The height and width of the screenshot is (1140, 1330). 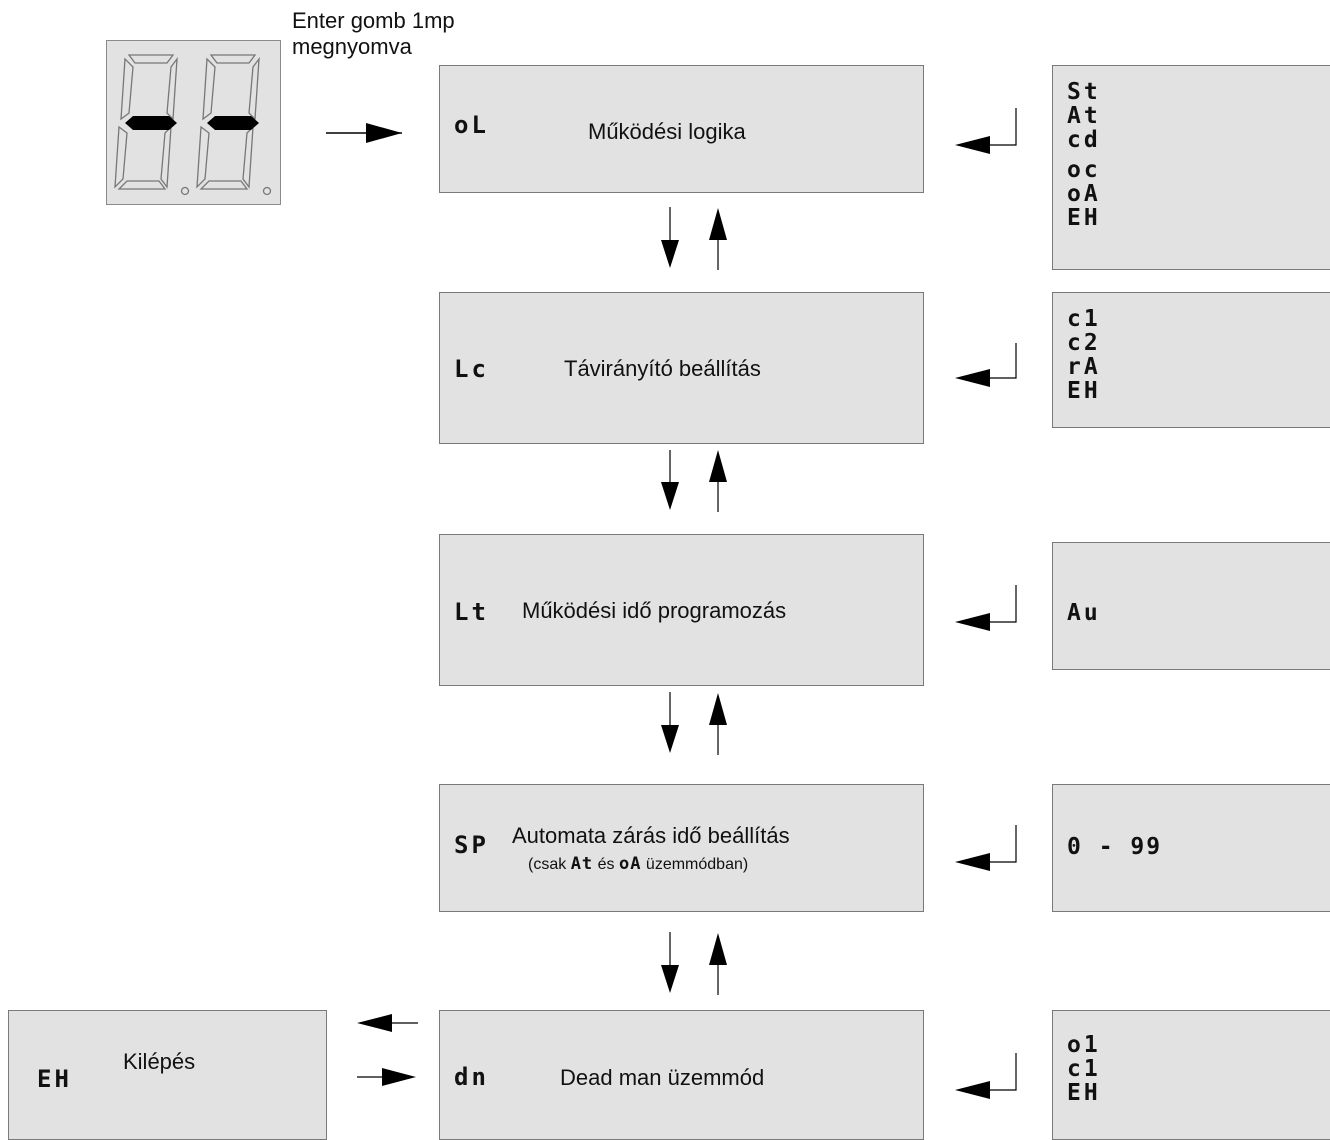 What do you see at coordinates (1084, 92) in the screenshot?
I see `option-item: St` at bounding box center [1084, 92].